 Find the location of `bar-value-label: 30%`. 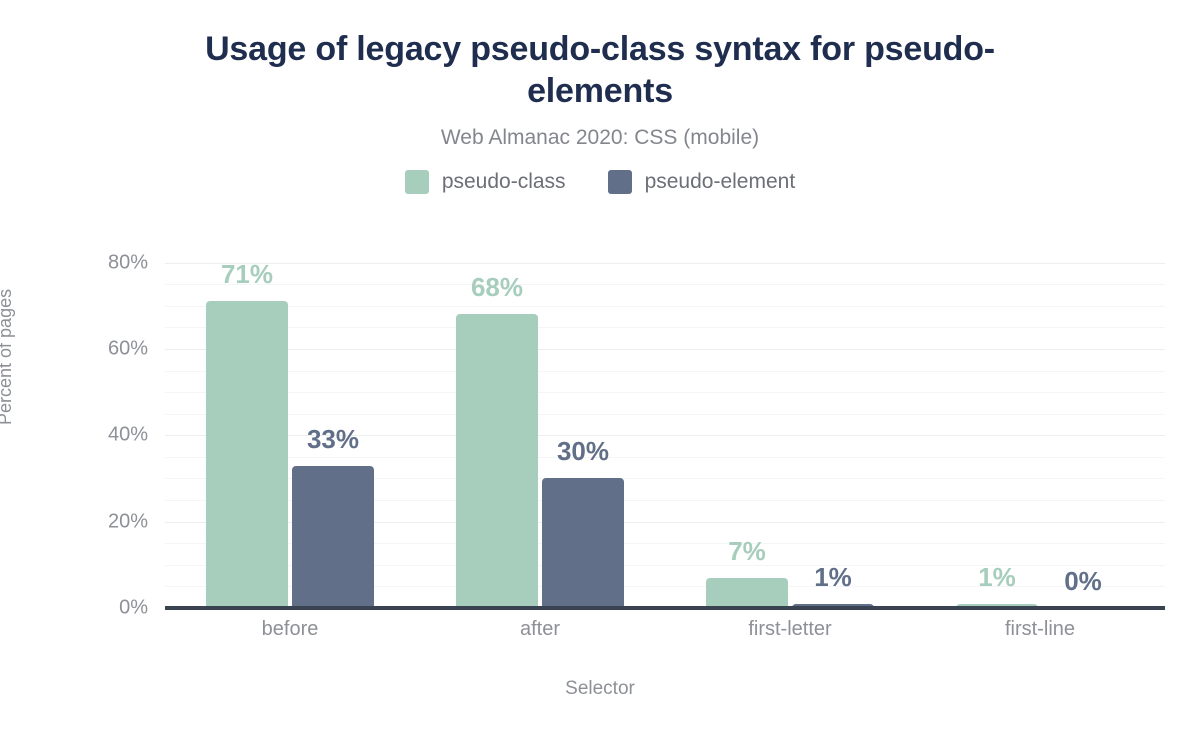

bar-value-label: 30% is located at coordinates (583, 451).